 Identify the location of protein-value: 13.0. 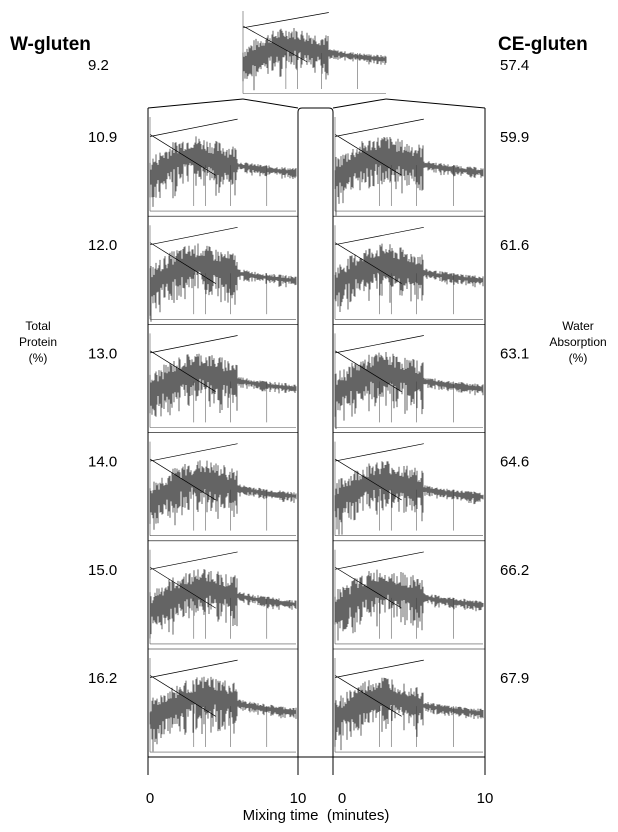
(102, 353).